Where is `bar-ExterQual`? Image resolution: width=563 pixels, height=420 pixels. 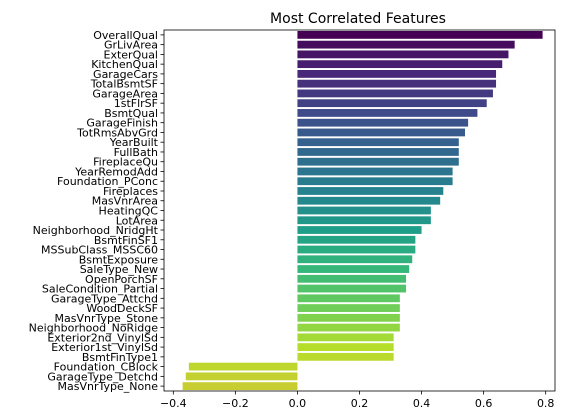 bar-ExterQual is located at coordinates (403, 54).